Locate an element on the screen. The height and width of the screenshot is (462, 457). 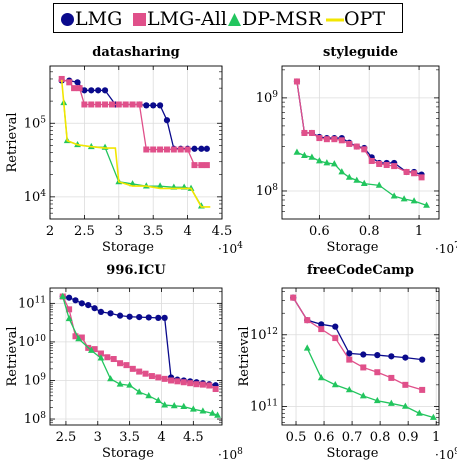
x-tick-label: 3 is located at coordinates (98, 437).